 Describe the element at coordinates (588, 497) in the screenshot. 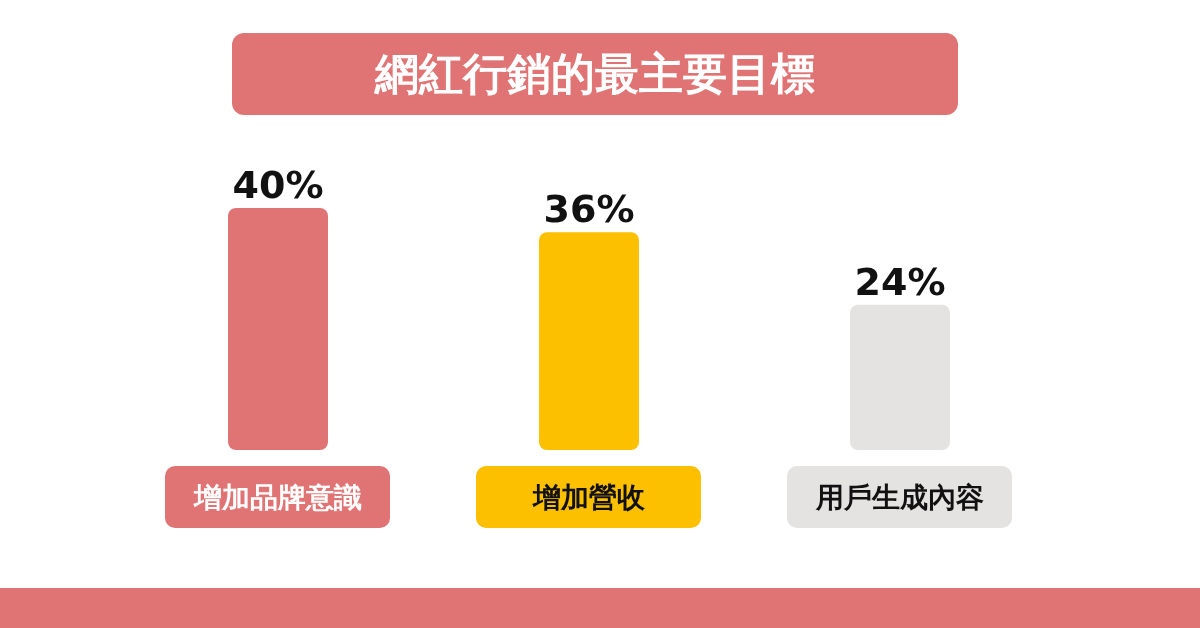

I see `x-tick-label: 增加營收` at that location.